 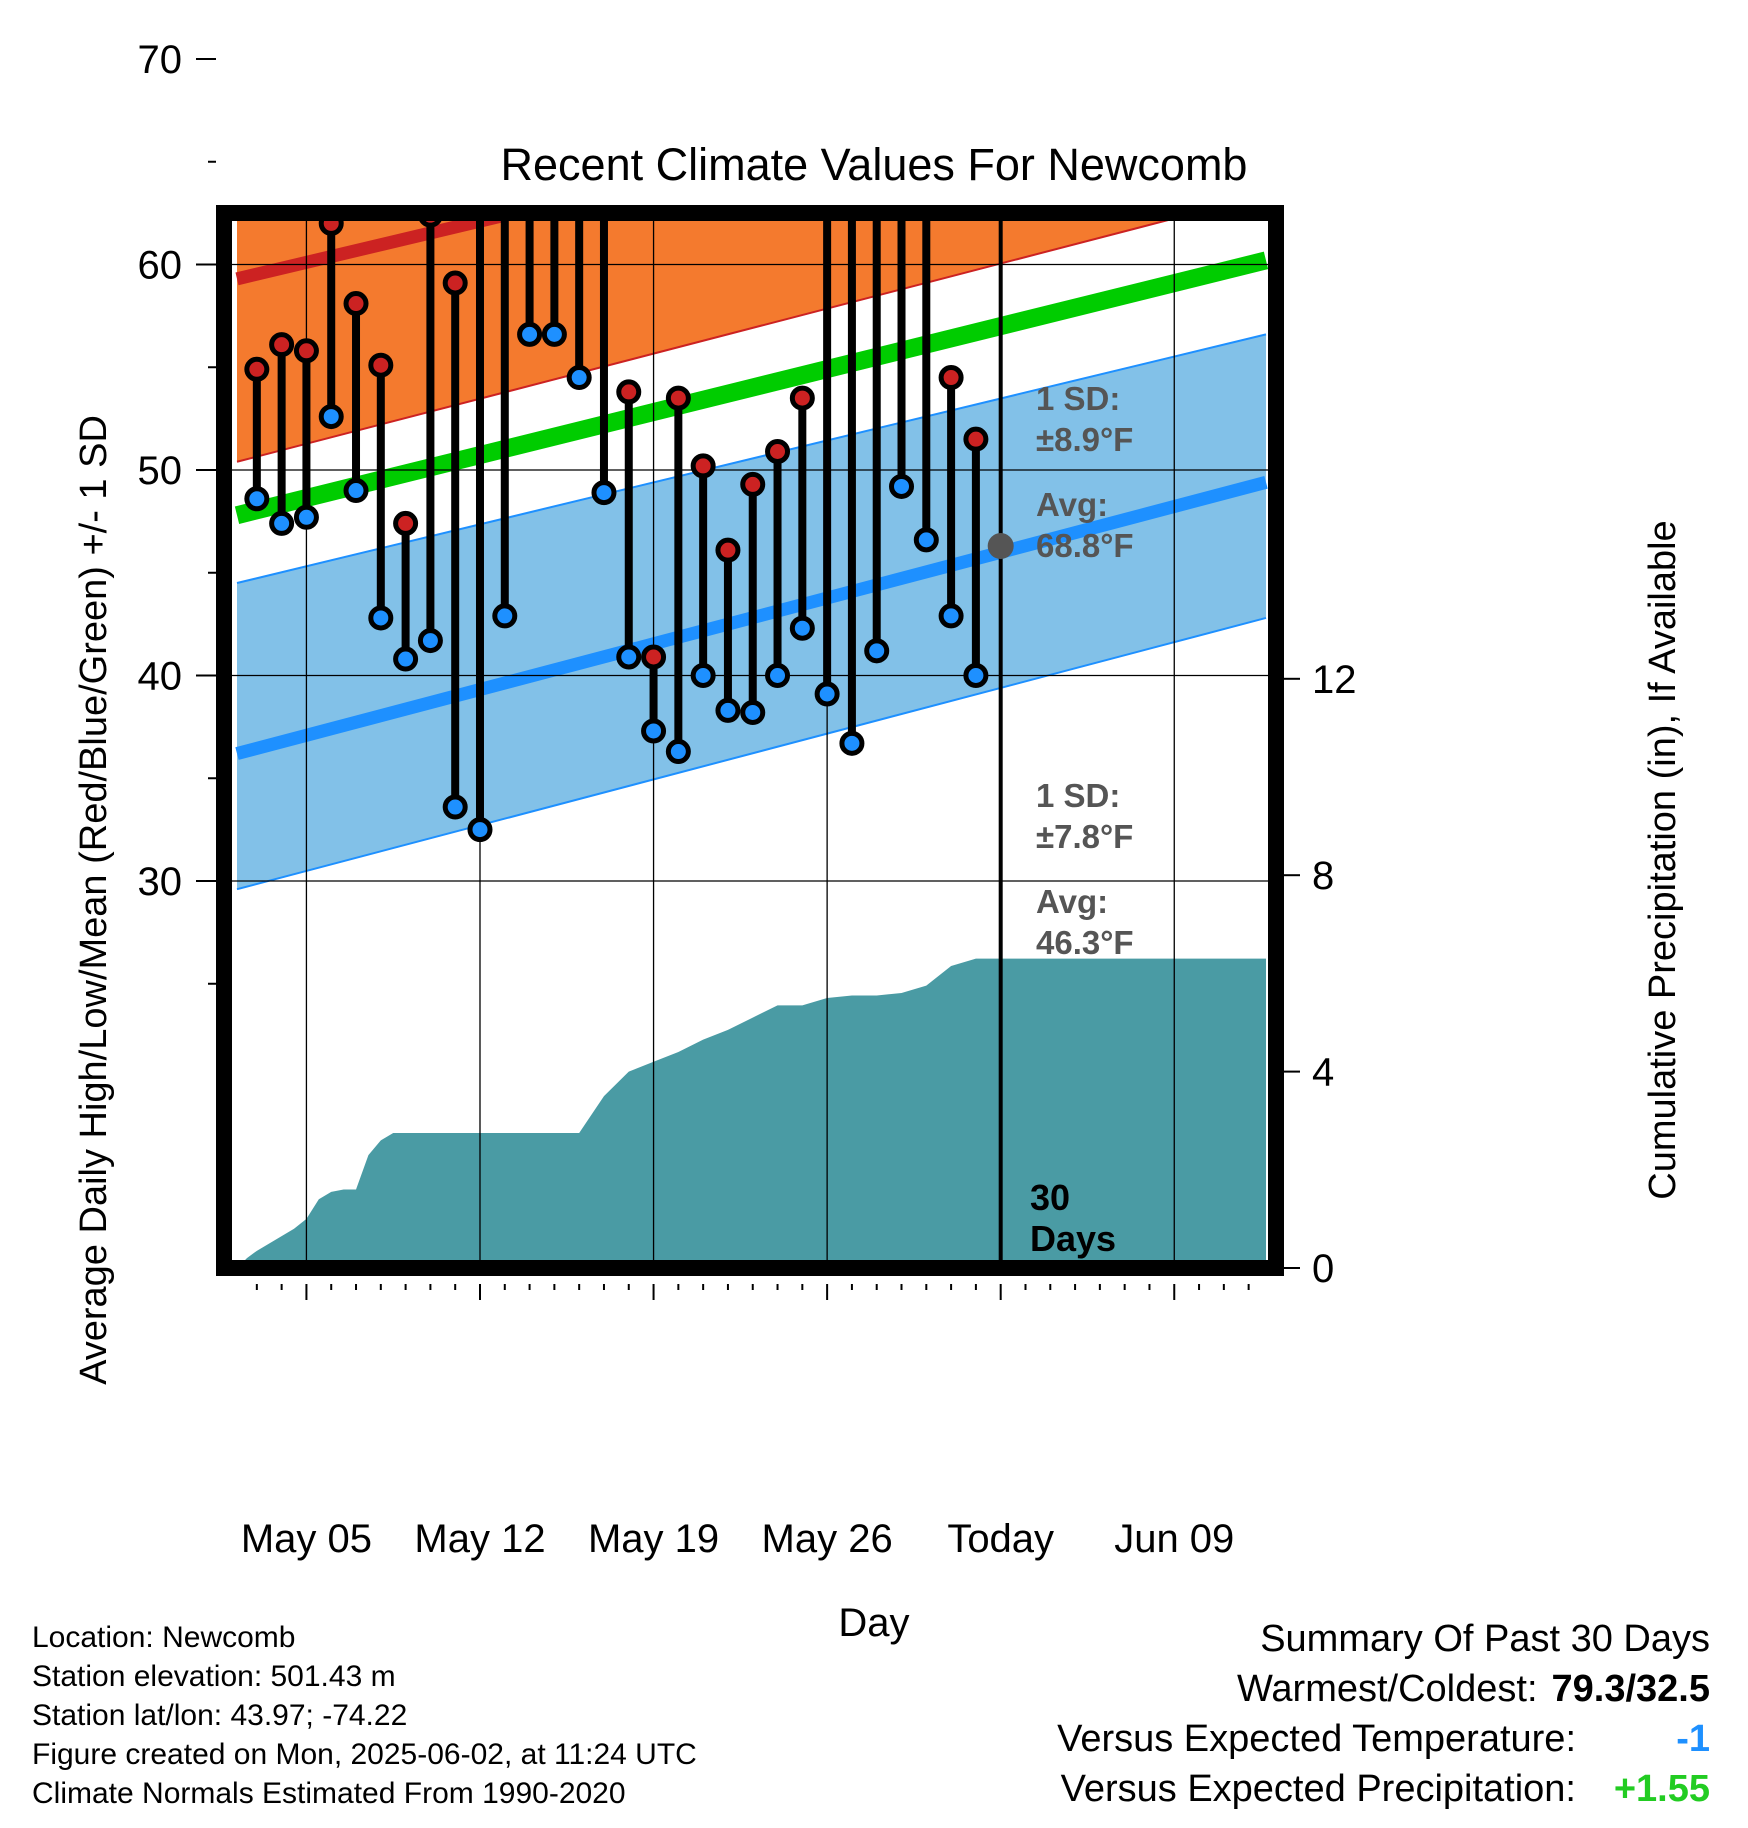 What do you see at coordinates (1318, 1789) in the screenshot?
I see `precip-label: Versus Expected Precipitation:` at bounding box center [1318, 1789].